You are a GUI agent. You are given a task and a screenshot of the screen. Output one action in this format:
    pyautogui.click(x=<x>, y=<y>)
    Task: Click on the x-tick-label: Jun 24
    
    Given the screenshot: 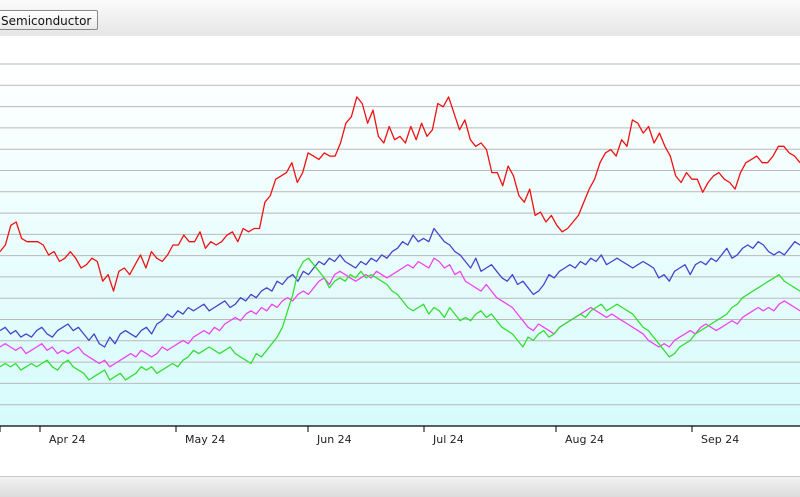 What is the action you would take?
    pyautogui.click(x=334, y=439)
    